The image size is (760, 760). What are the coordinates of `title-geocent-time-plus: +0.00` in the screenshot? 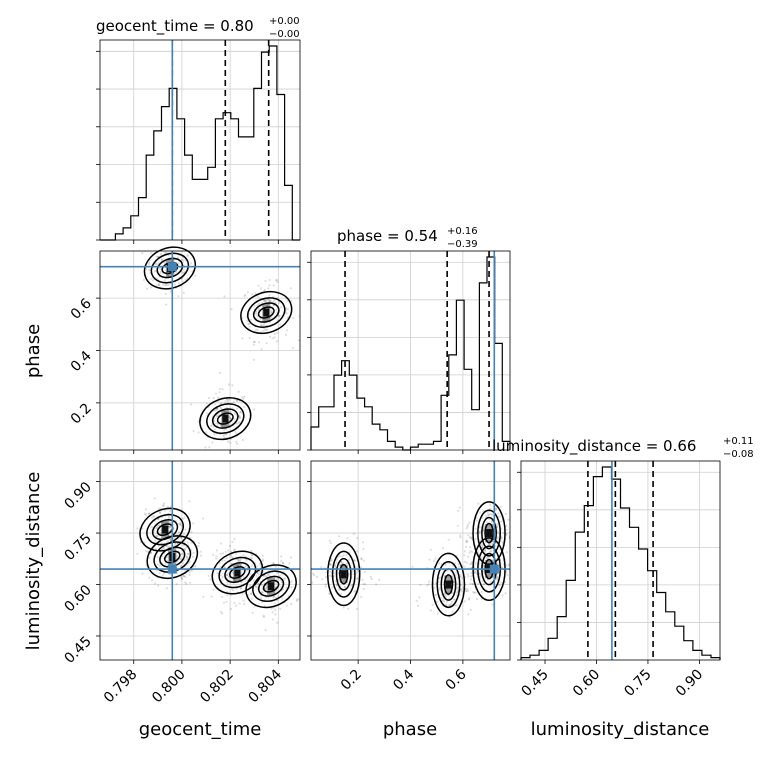 It's located at (284, 21).